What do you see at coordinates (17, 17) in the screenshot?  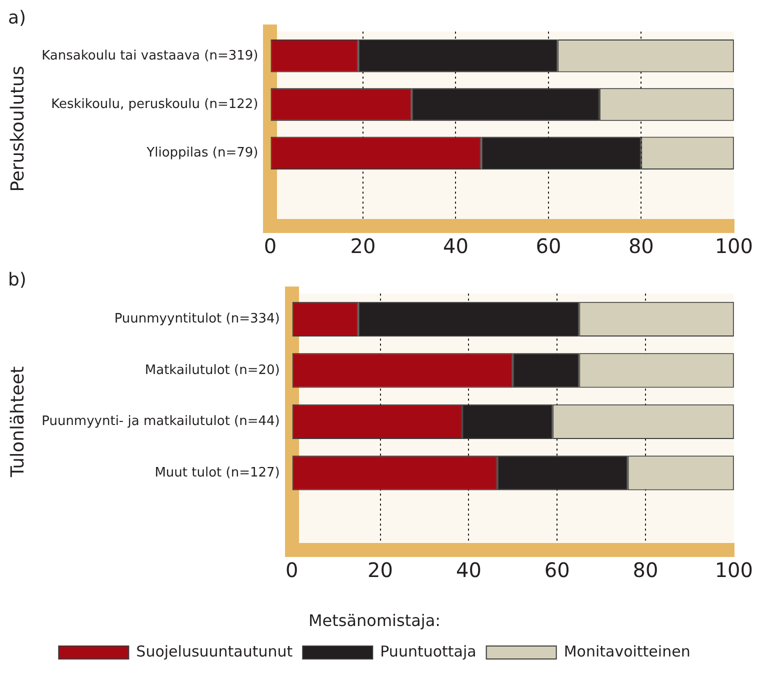 I see `text: a)` at bounding box center [17, 17].